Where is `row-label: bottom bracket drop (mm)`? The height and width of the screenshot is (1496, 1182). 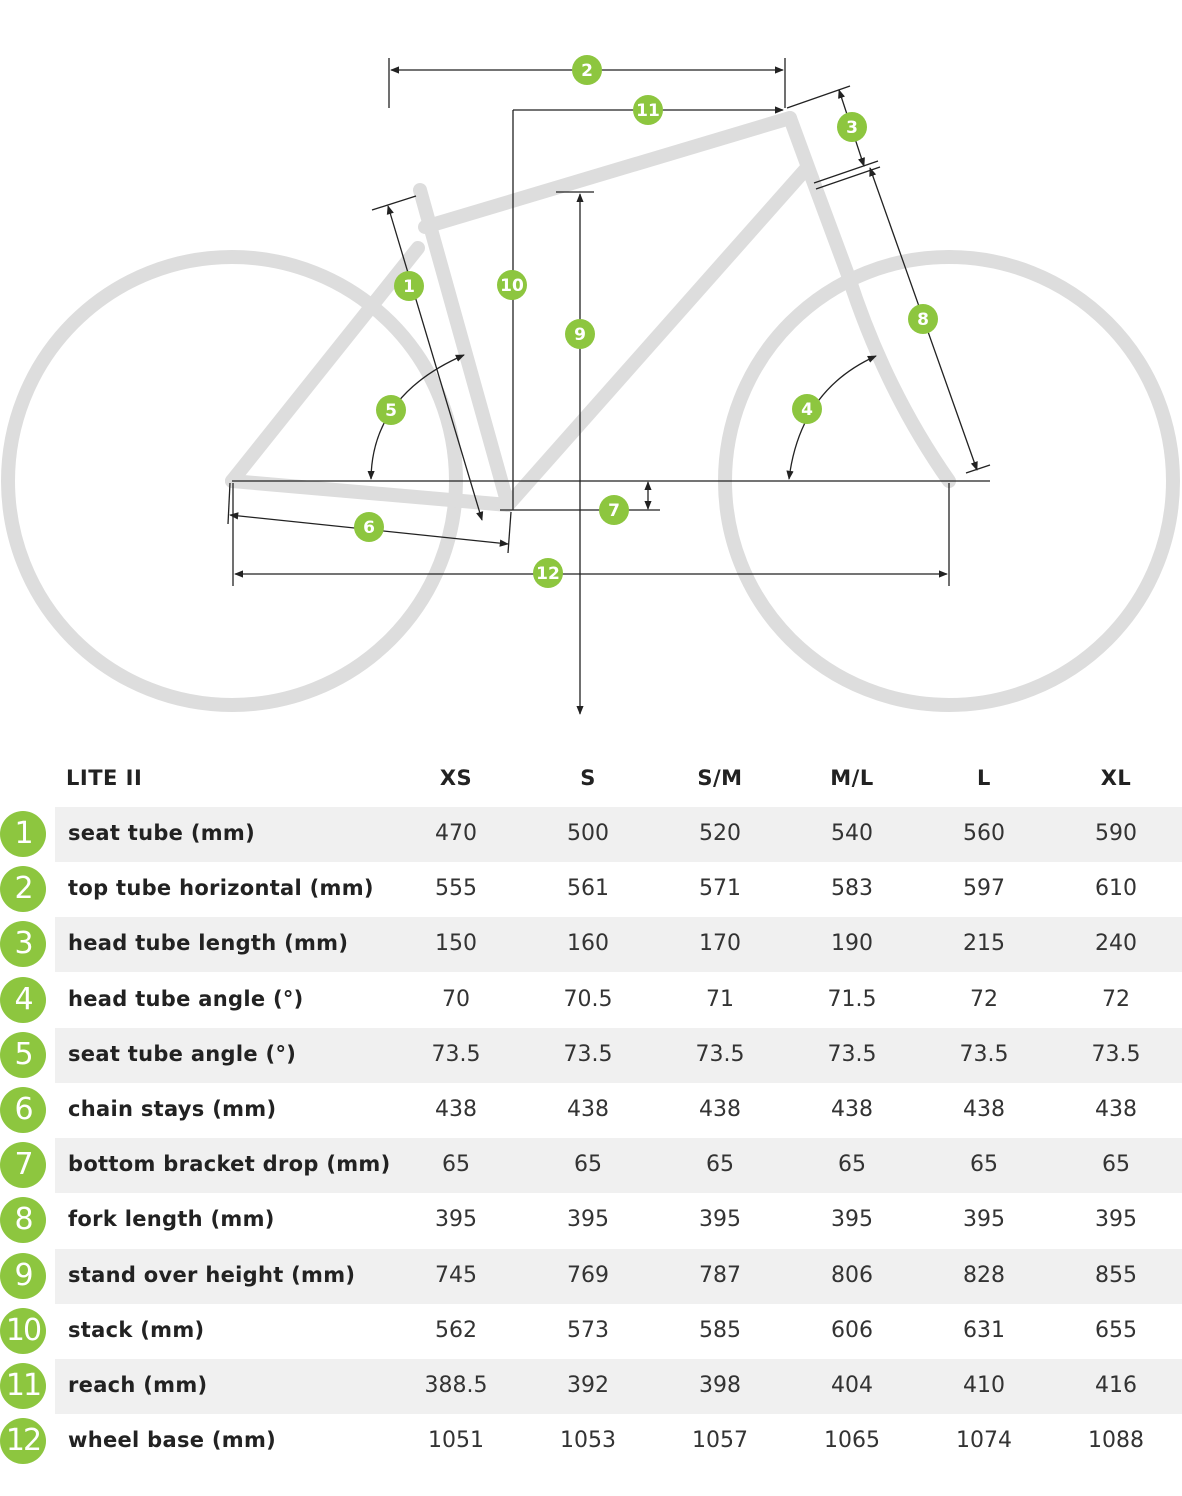
row-label: bottom bracket drop (mm) is located at coordinates (229, 1164).